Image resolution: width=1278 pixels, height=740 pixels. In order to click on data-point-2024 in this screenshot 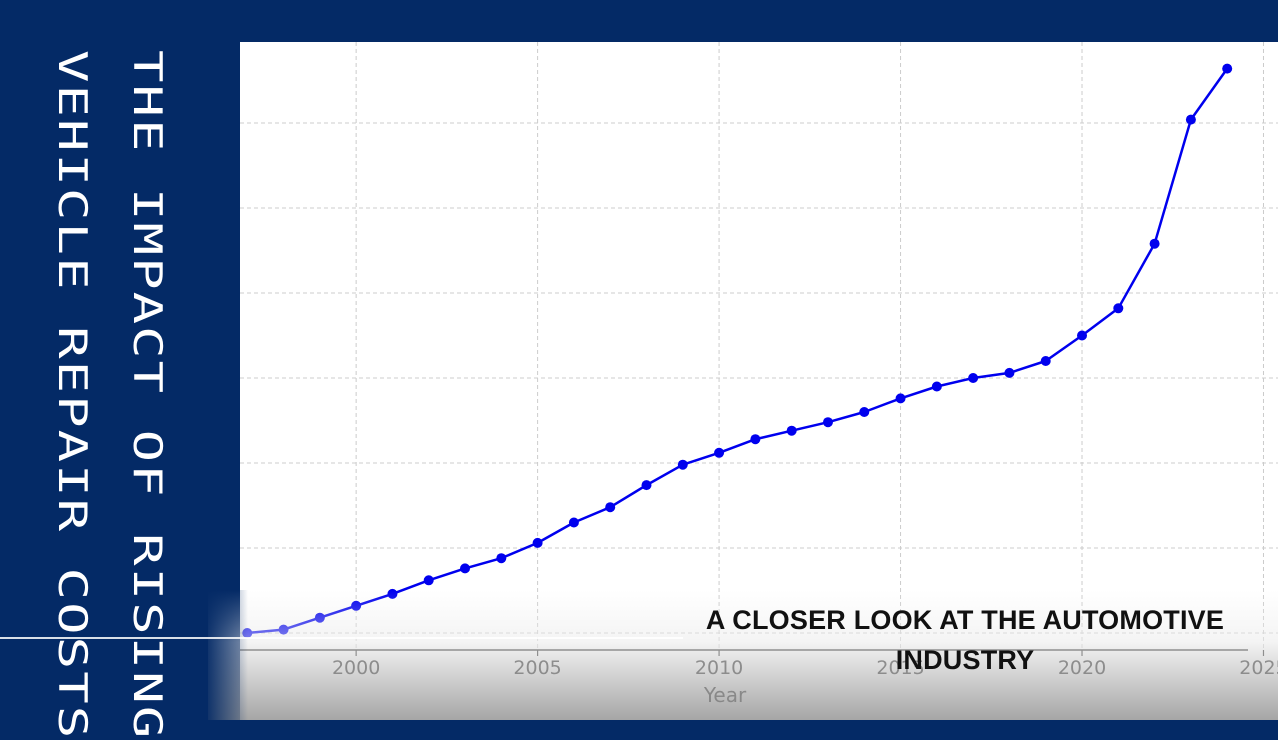, I will do `click(1227, 68)`.